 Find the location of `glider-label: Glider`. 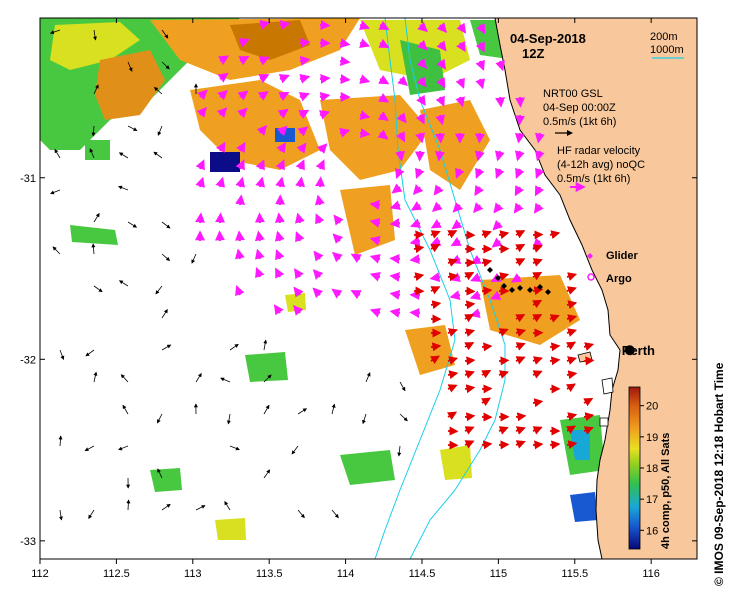

glider-label: Glider is located at coordinates (622, 256).